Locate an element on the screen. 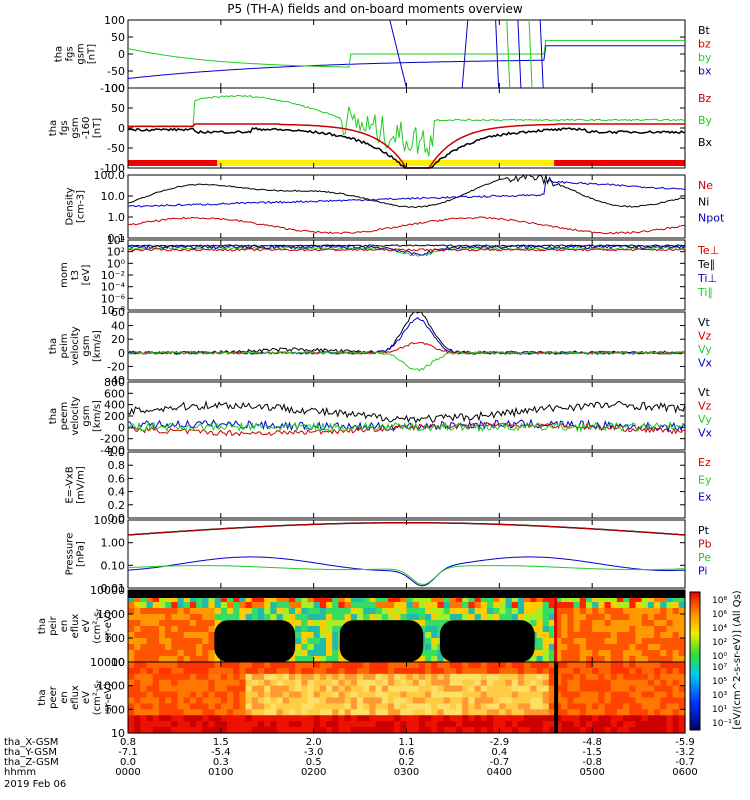  y-axis-label: en is located at coordinates (64, 626).